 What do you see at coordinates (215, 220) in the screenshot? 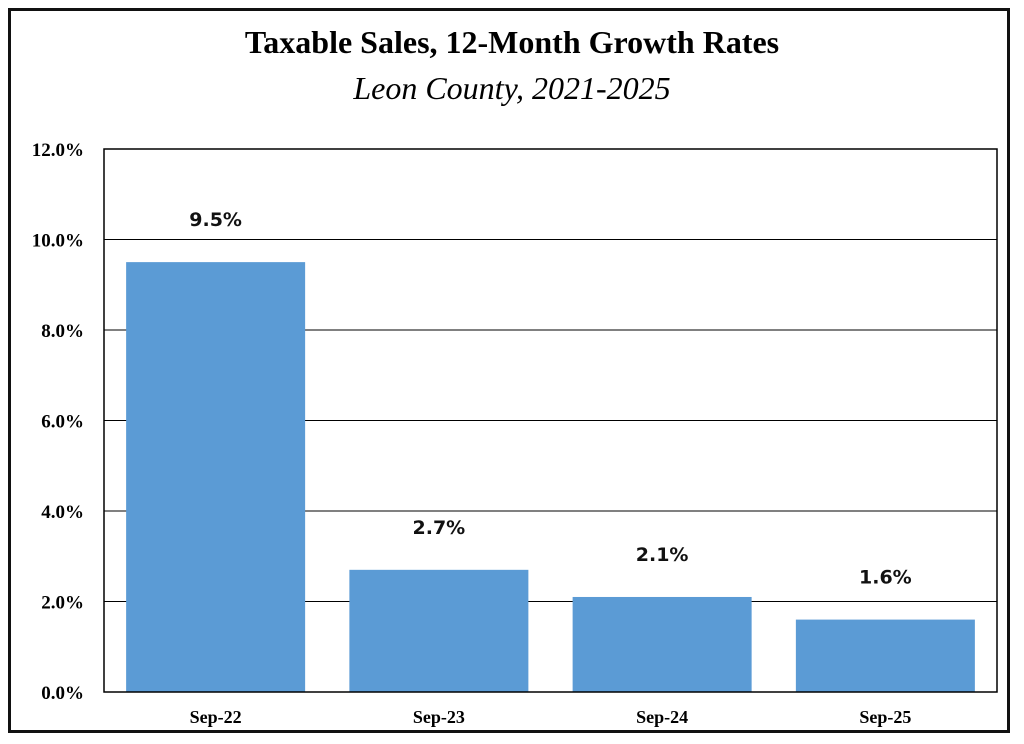
I see `data-label: 9.5%` at bounding box center [215, 220].